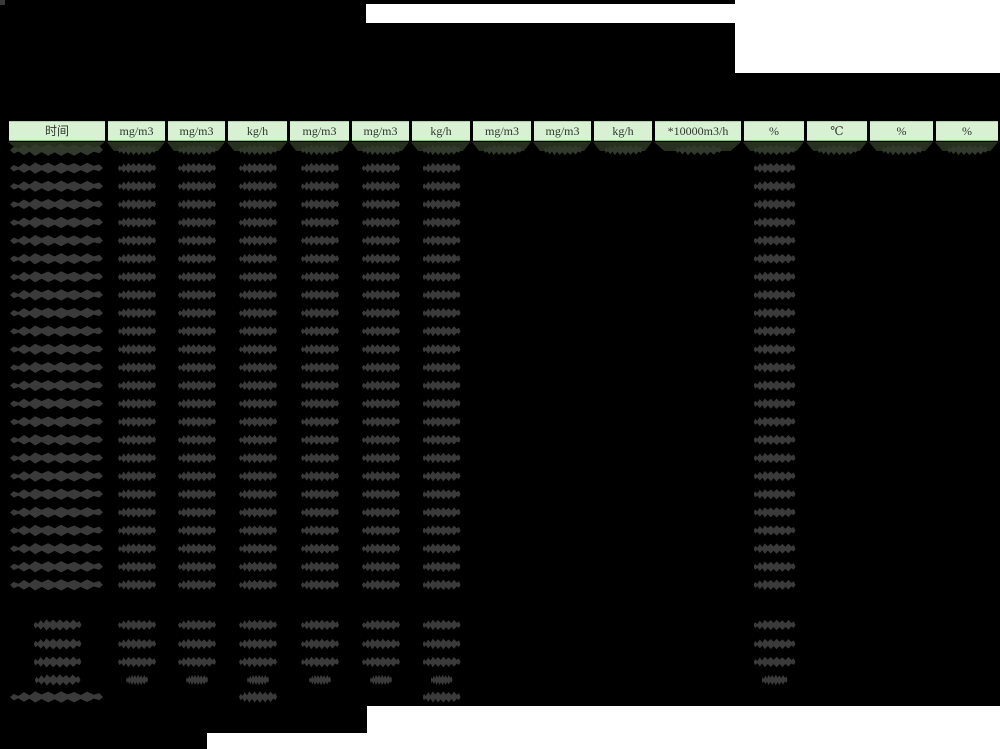  Describe the element at coordinates (57, 131) in the screenshot. I see `unit-header-cell: 时间` at that location.